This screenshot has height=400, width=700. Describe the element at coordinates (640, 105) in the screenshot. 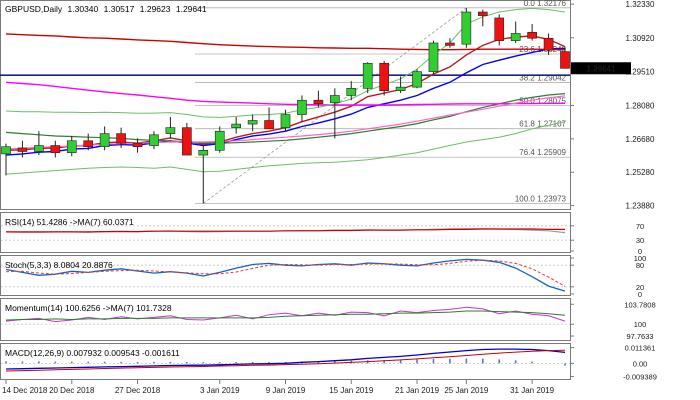

I see `price-tick-label-3: 1.28080` at that location.